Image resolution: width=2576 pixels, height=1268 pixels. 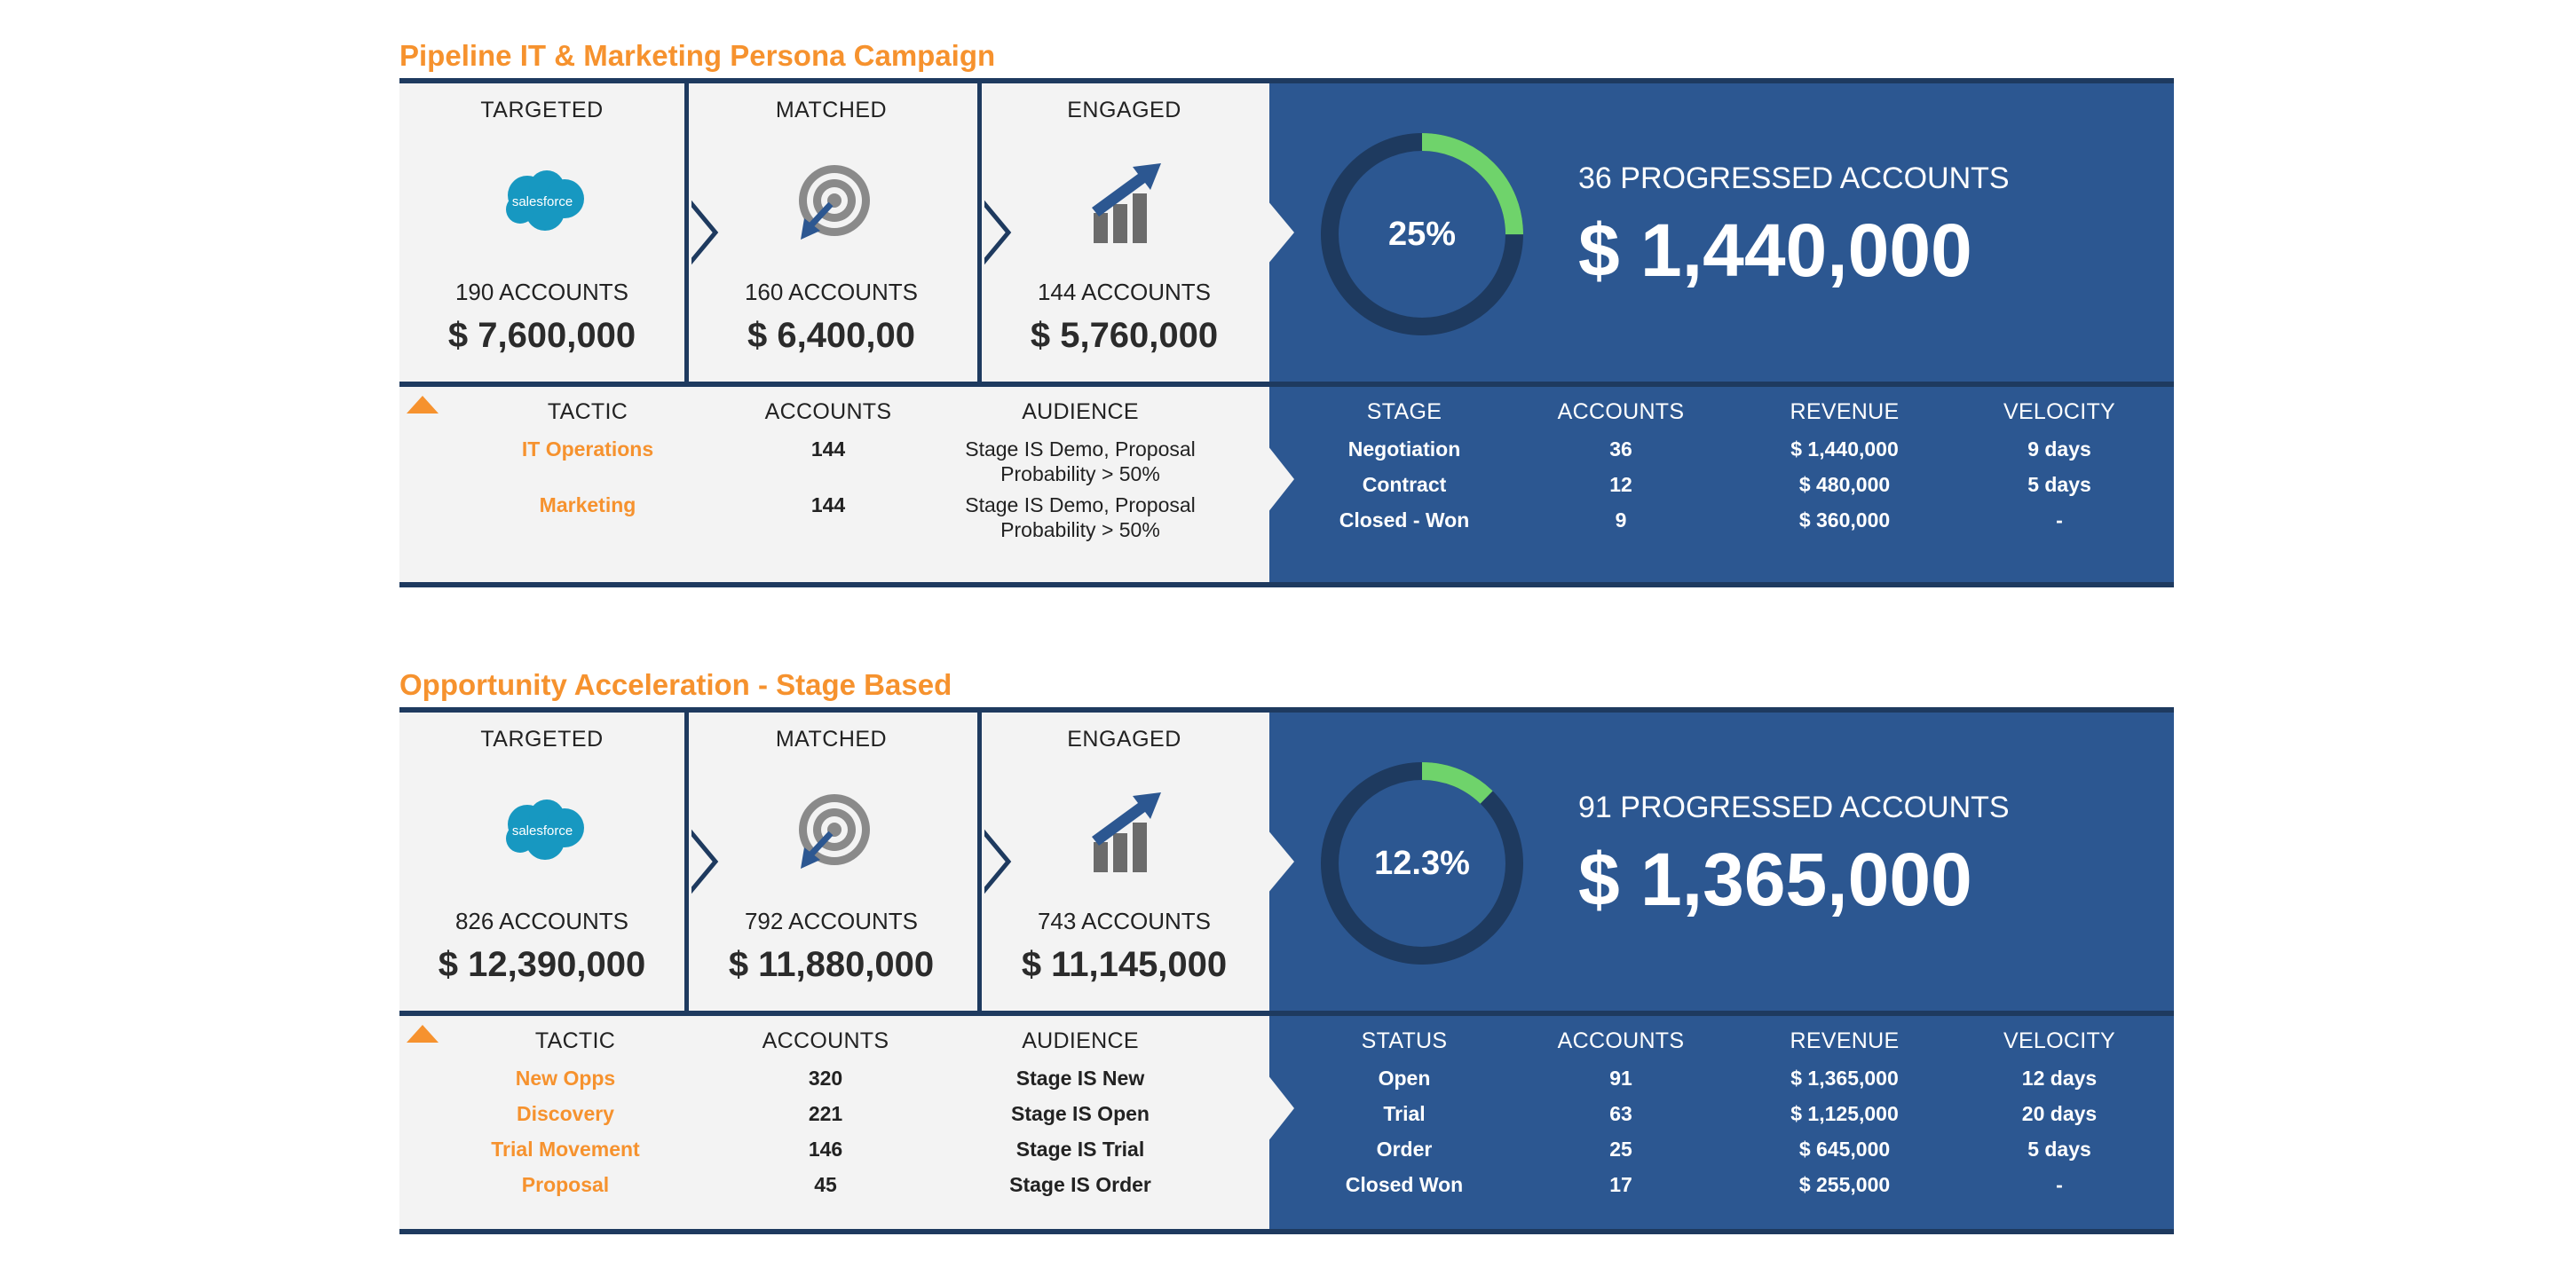 I want to click on progressed-revenue: $ 1,365,000, so click(x=1775, y=880).